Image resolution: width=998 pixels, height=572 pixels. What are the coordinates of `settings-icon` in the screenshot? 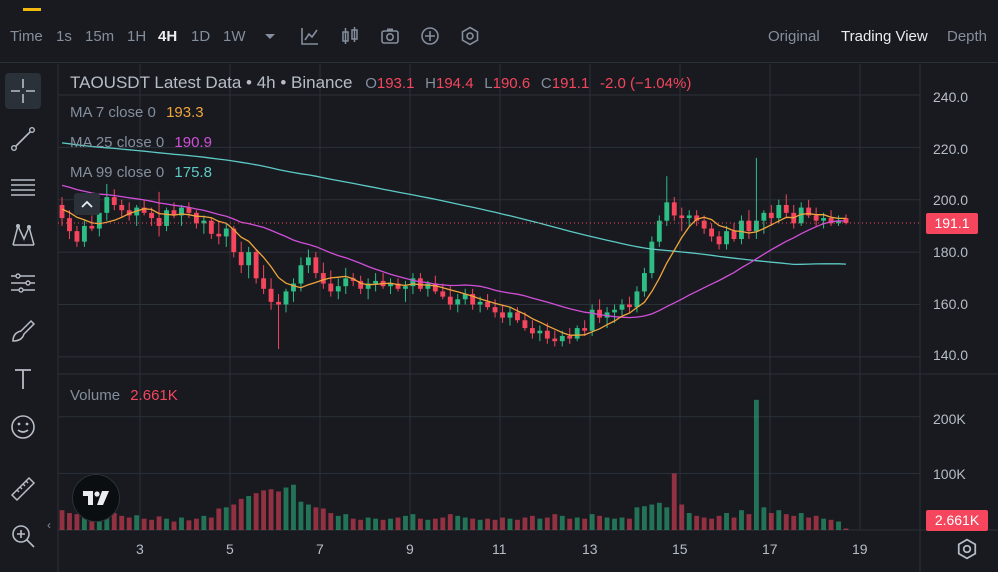 It's located at (470, 36).